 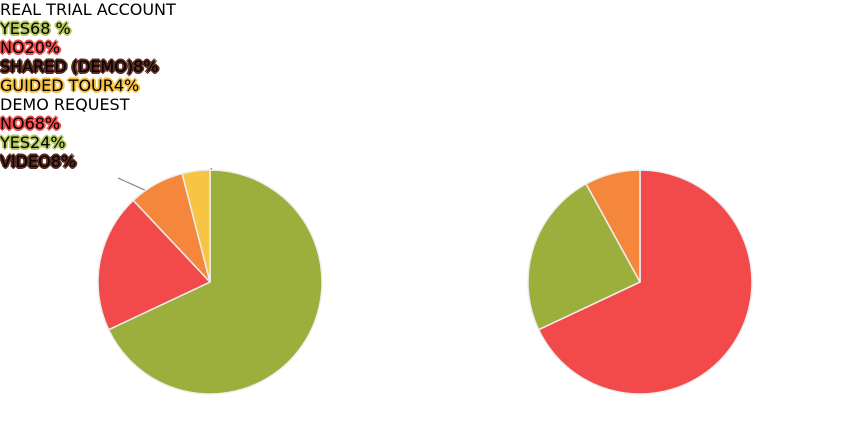 I want to click on slice-label: VIDEO8%, so click(x=425, y=161).